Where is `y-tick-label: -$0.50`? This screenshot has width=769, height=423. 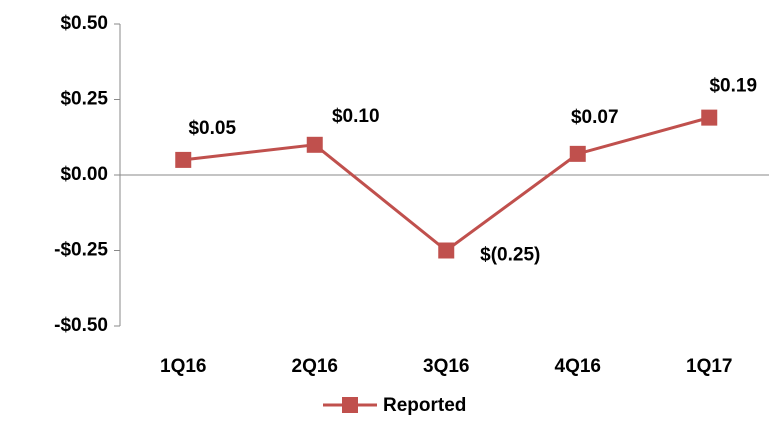 y-tick-label: -$0.50 is located at coordinates (81, 325).